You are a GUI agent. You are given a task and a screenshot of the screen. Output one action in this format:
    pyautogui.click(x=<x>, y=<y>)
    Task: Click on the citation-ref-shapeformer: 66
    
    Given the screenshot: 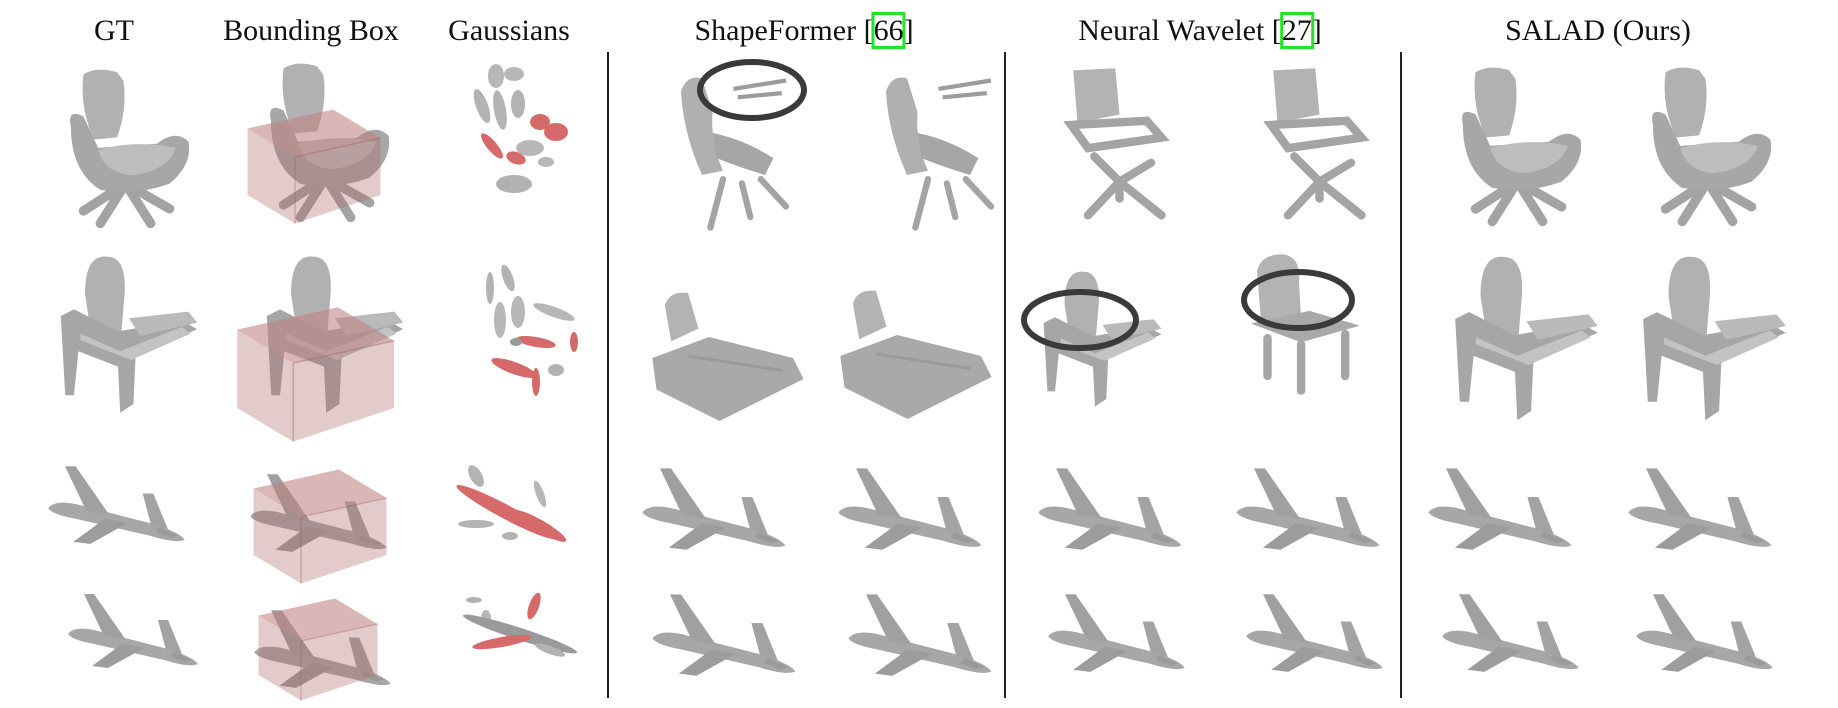 What is the action you would take?
    pyautogui.click(x=888, y=30)
    